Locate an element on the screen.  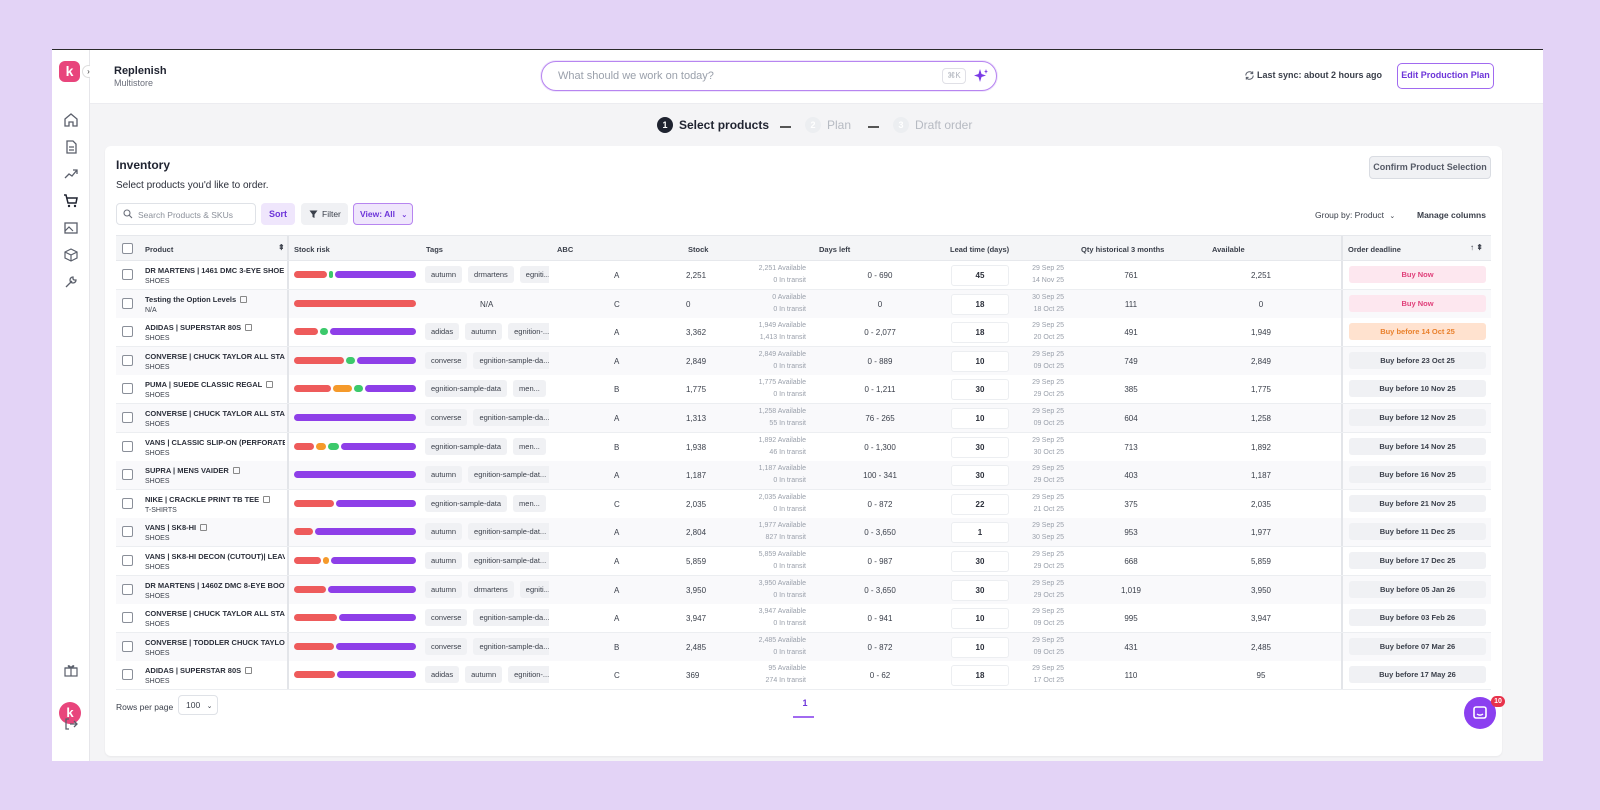
column-header-days-left: Days left is located at coordinates (835, 249).